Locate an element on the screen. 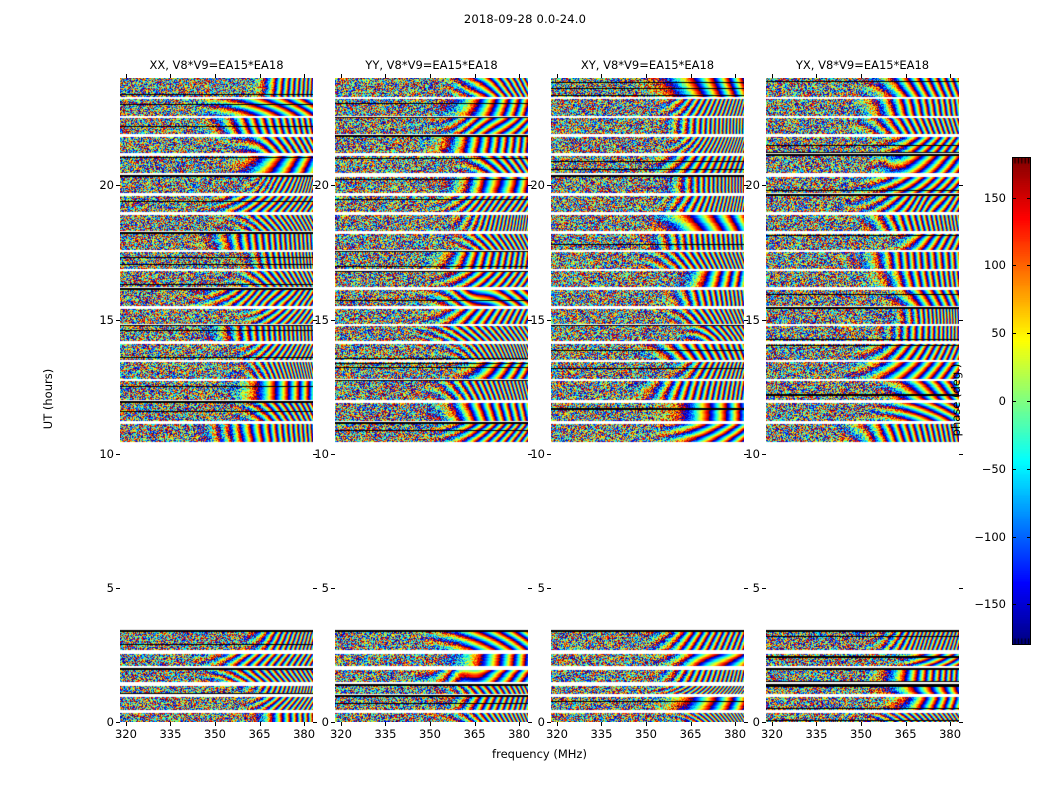 The height and width of the screenshot is (800, 1050). colorbar-tick-label: 0 is located at coordinates (1002, 401).